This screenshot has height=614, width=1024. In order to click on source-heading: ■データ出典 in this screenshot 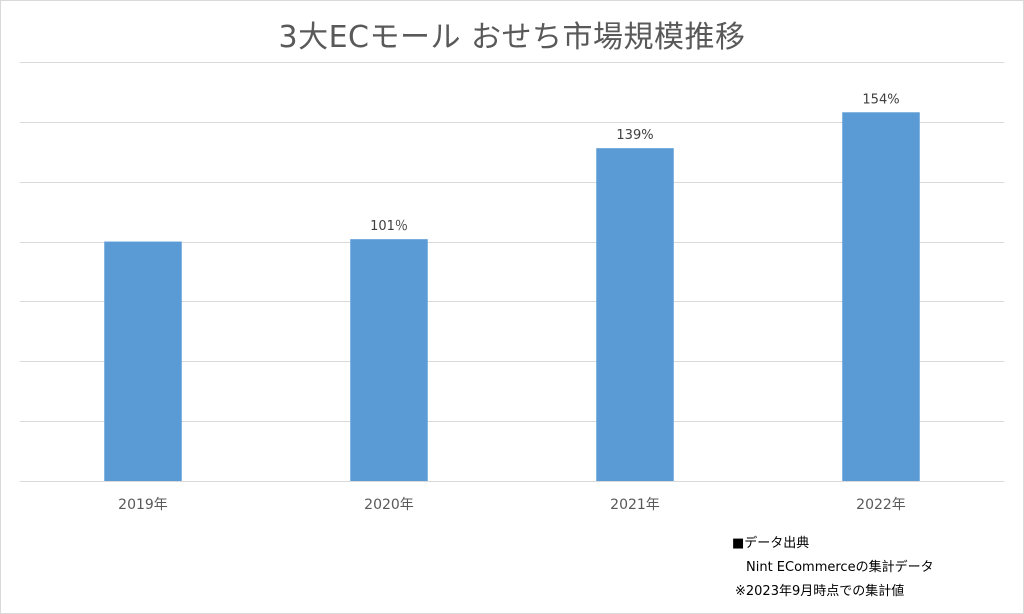, I will do `click(771, 543)`.